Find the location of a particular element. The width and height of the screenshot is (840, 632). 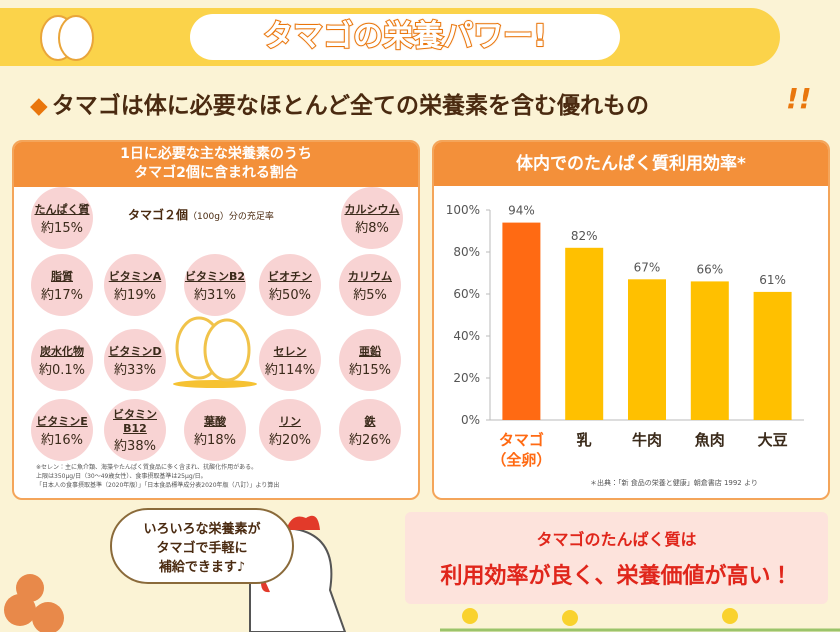

caption-unit: （100g） is located at coordinates (208, 217).